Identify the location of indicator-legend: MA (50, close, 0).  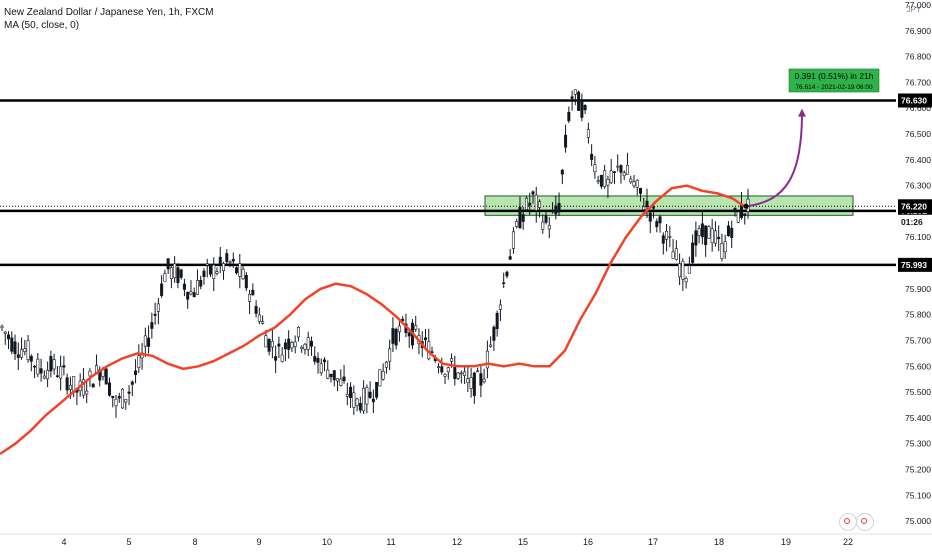
(42, 25).